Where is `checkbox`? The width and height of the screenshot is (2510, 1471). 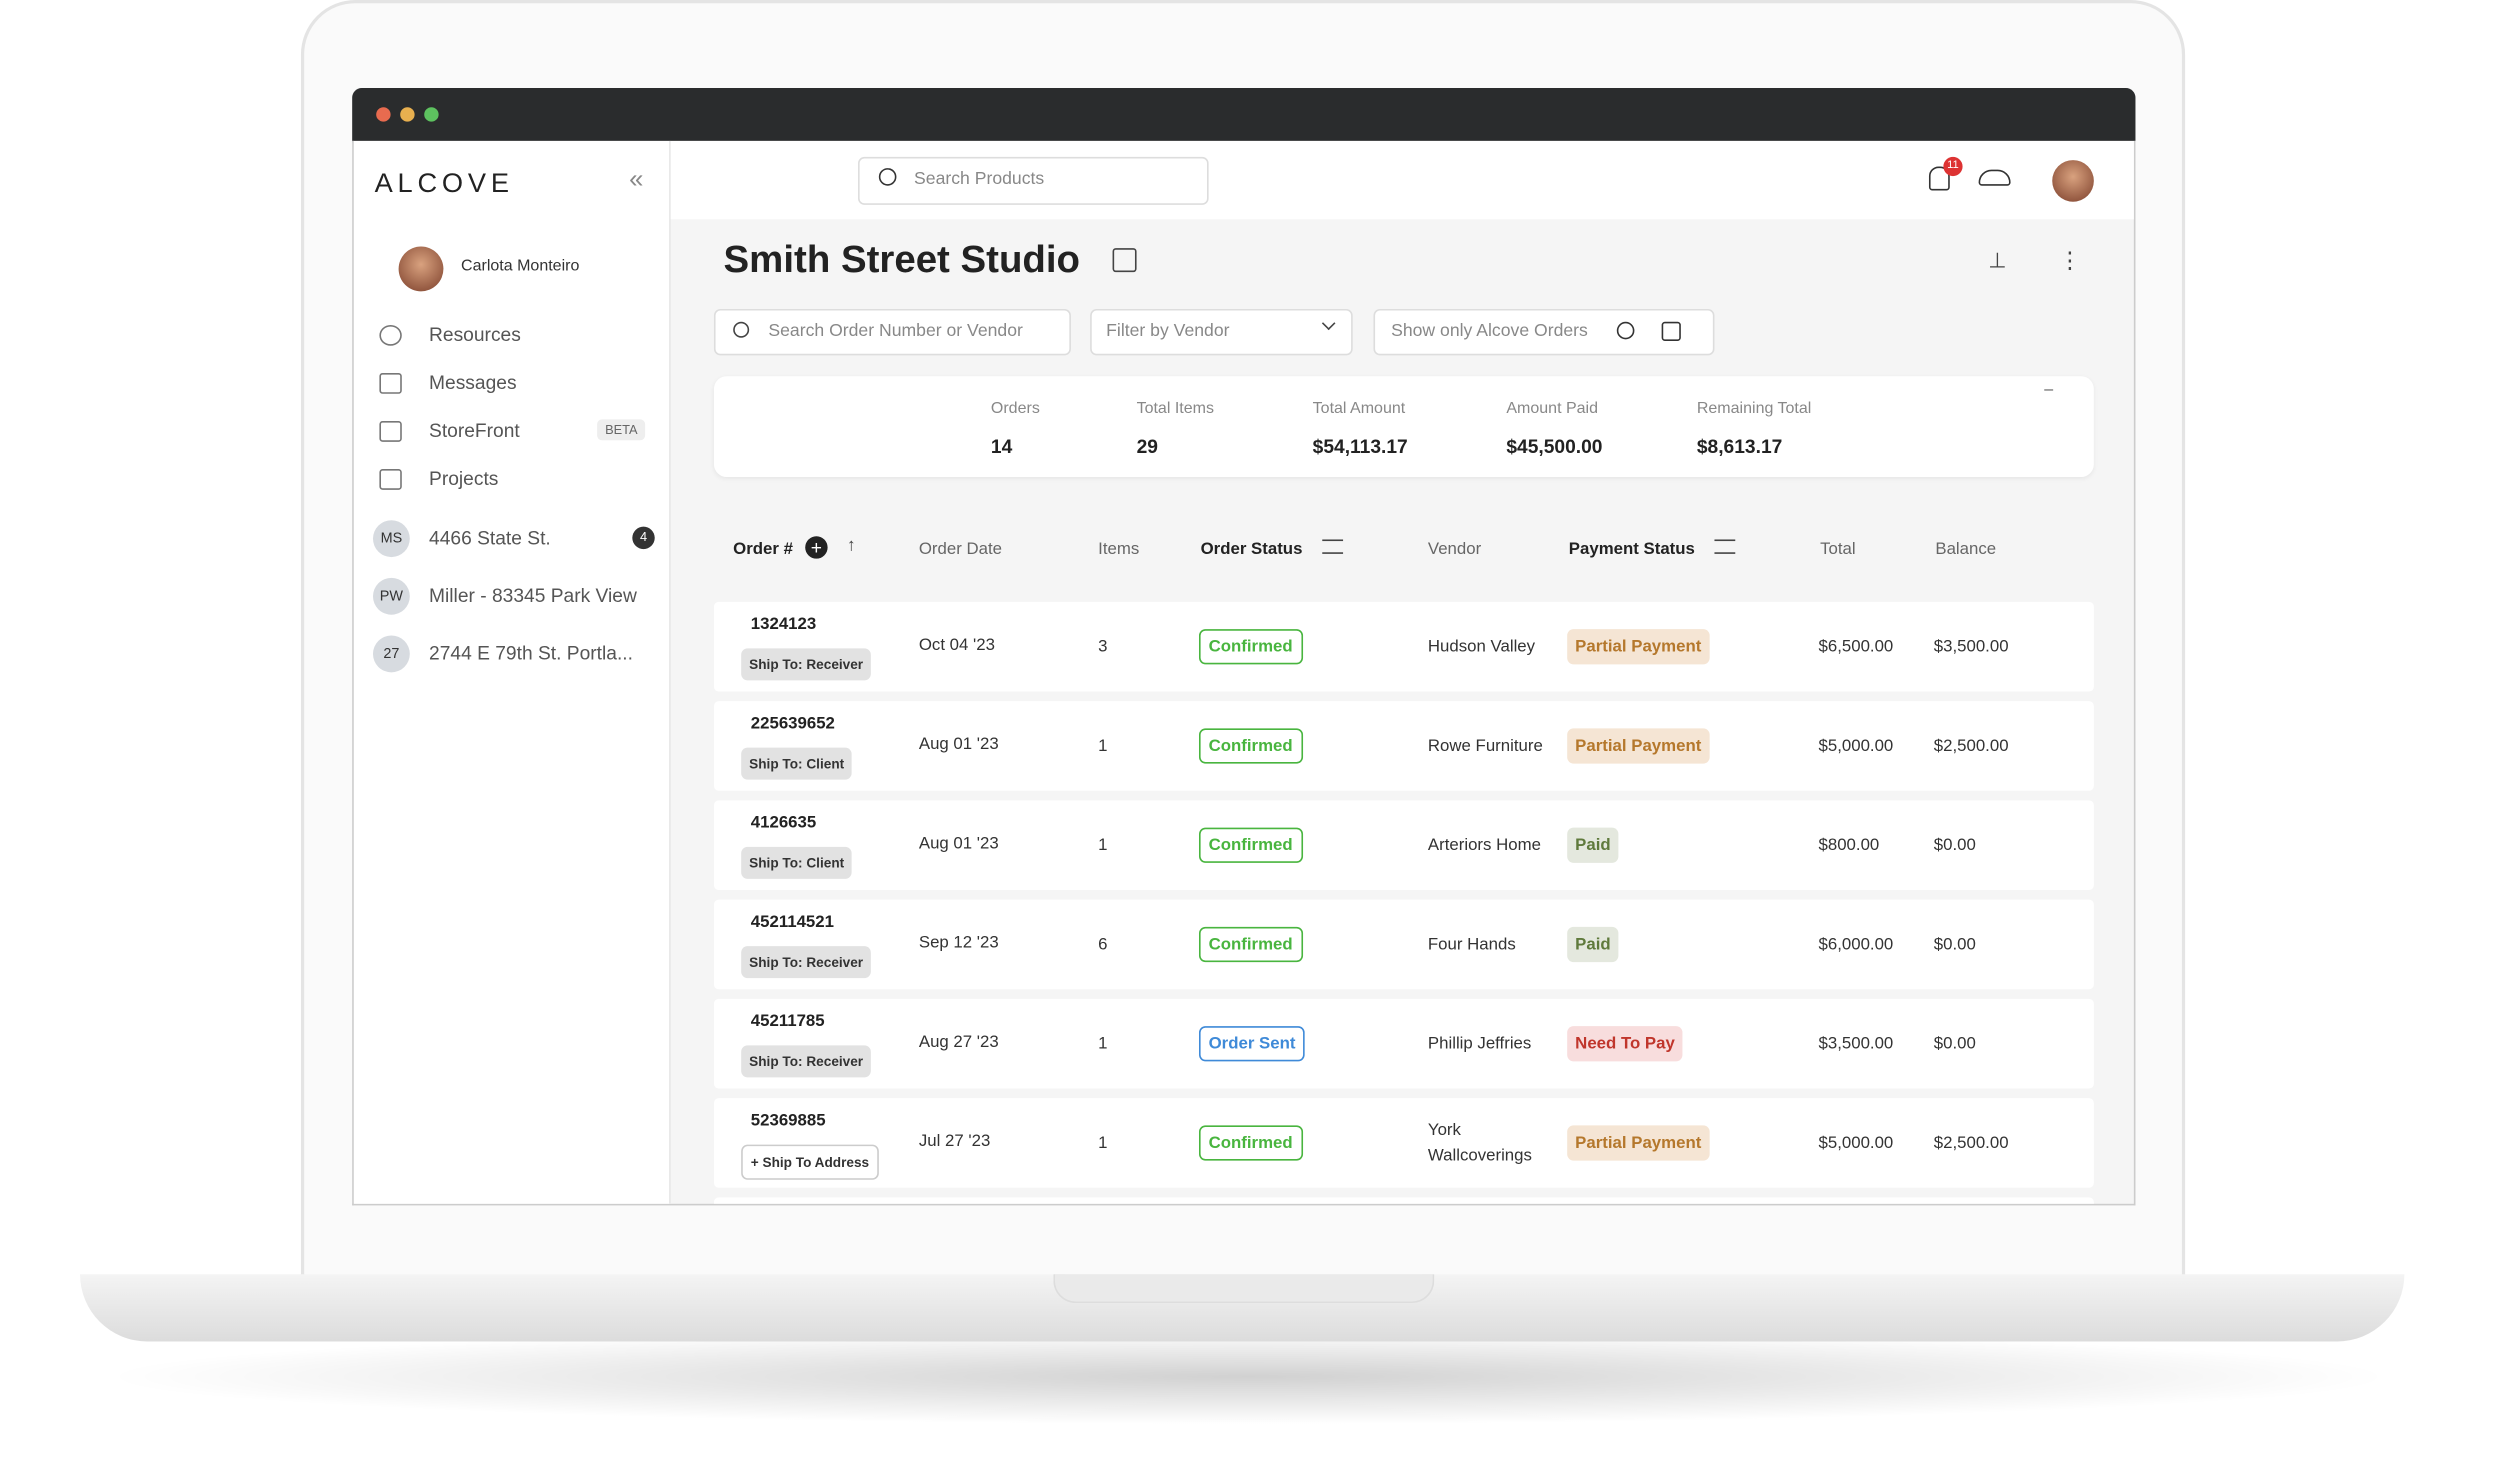
checkbox is located at coordinates (1671, 331).